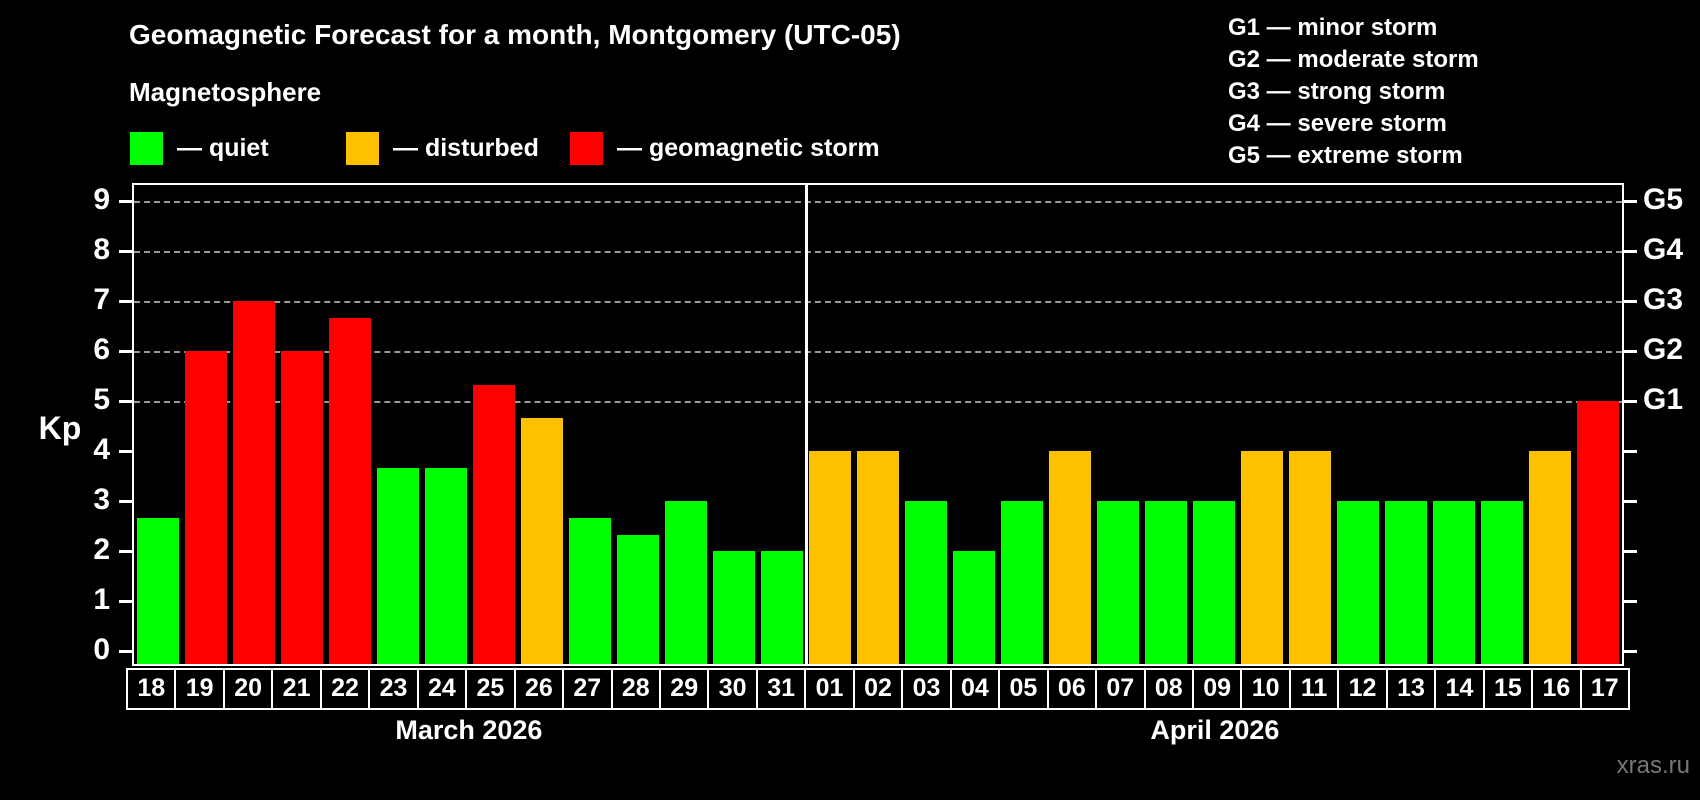 The width and height of the screenshot is (1700, 800). I want to click on y-tick-label: 5, so click(101, 399).